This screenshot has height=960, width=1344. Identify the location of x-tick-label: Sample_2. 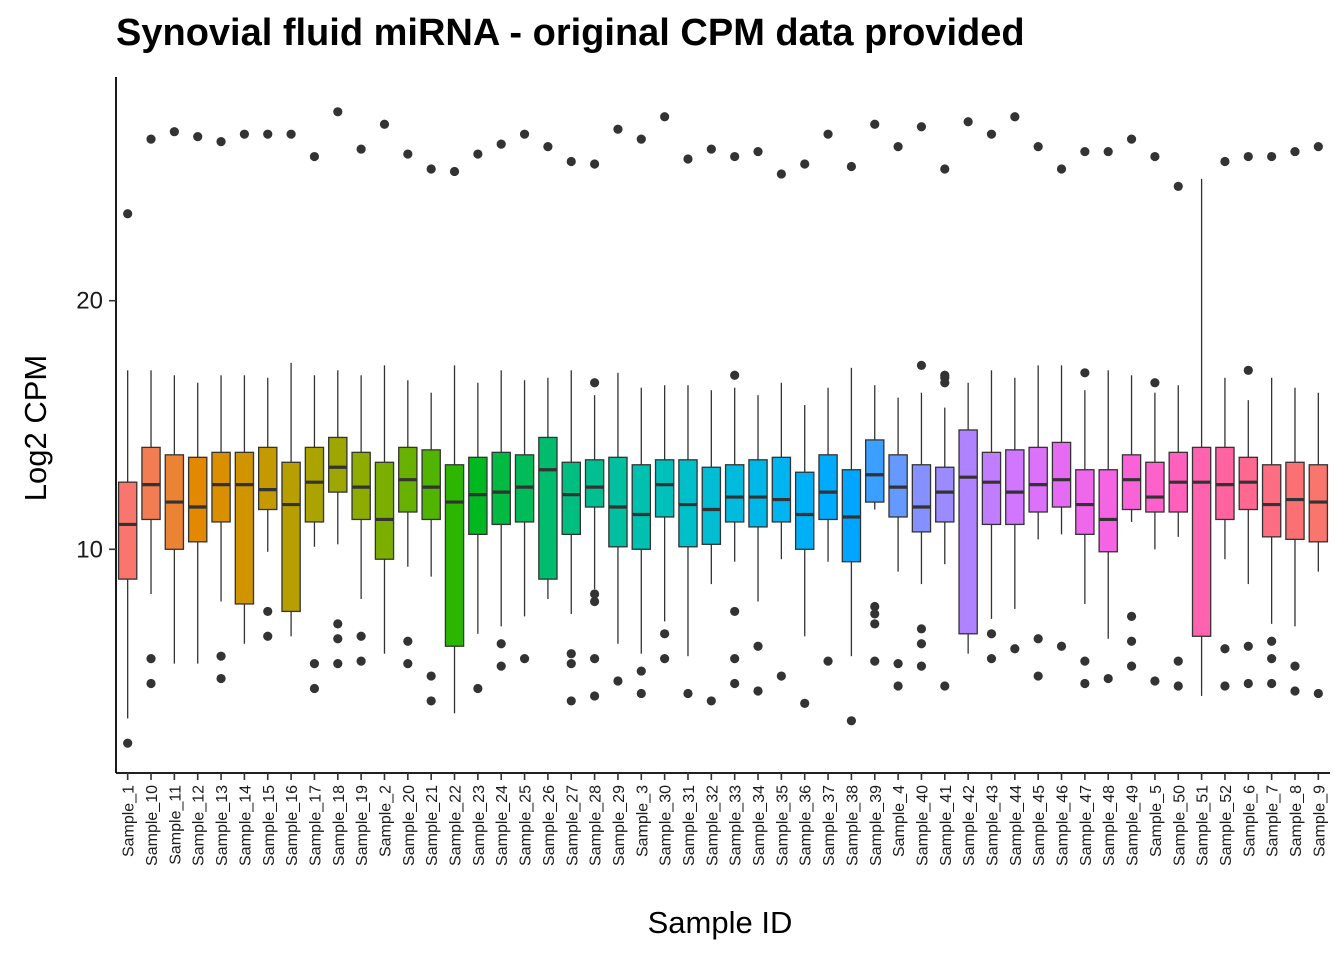
(385, 821).